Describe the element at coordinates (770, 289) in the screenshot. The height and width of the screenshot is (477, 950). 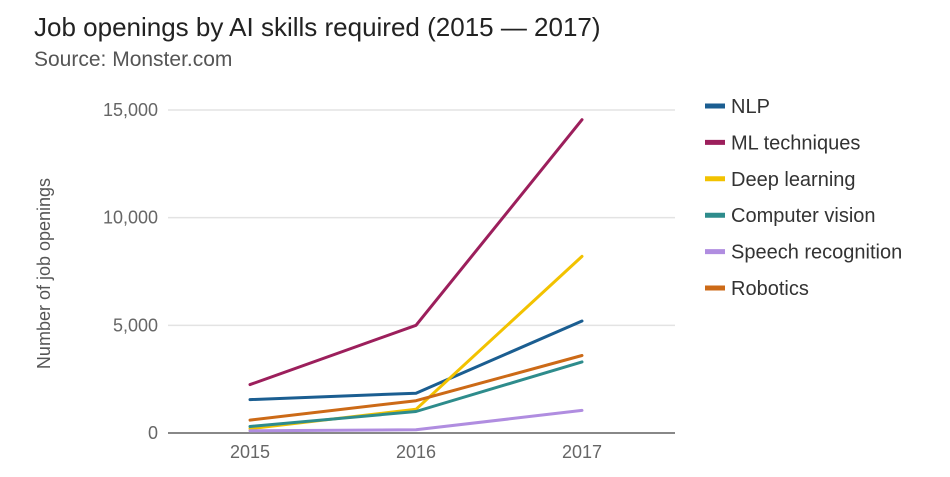
I see `legend-label: Robotics` at that location.